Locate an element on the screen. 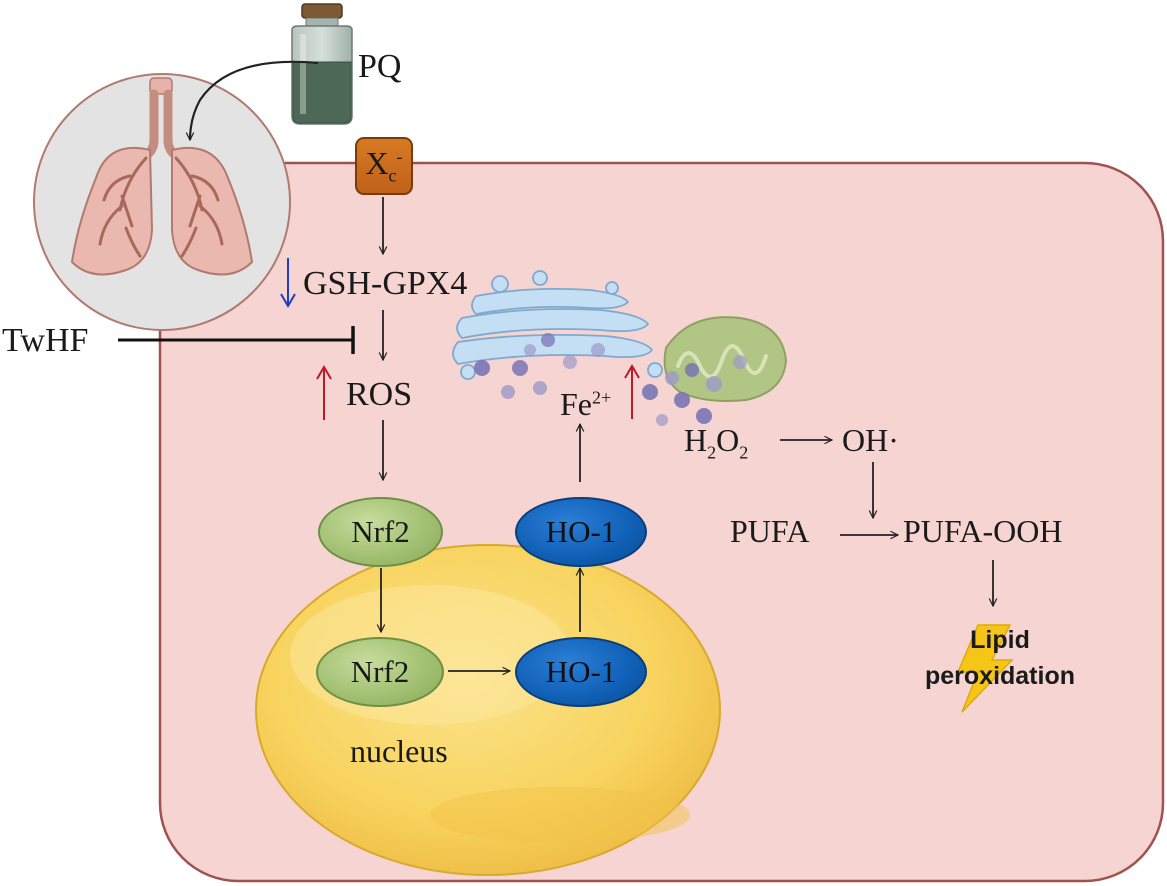 This screenshot has height=886, width=1167. lipid-line-2: peroxidation is located at coordinates (999, 676).